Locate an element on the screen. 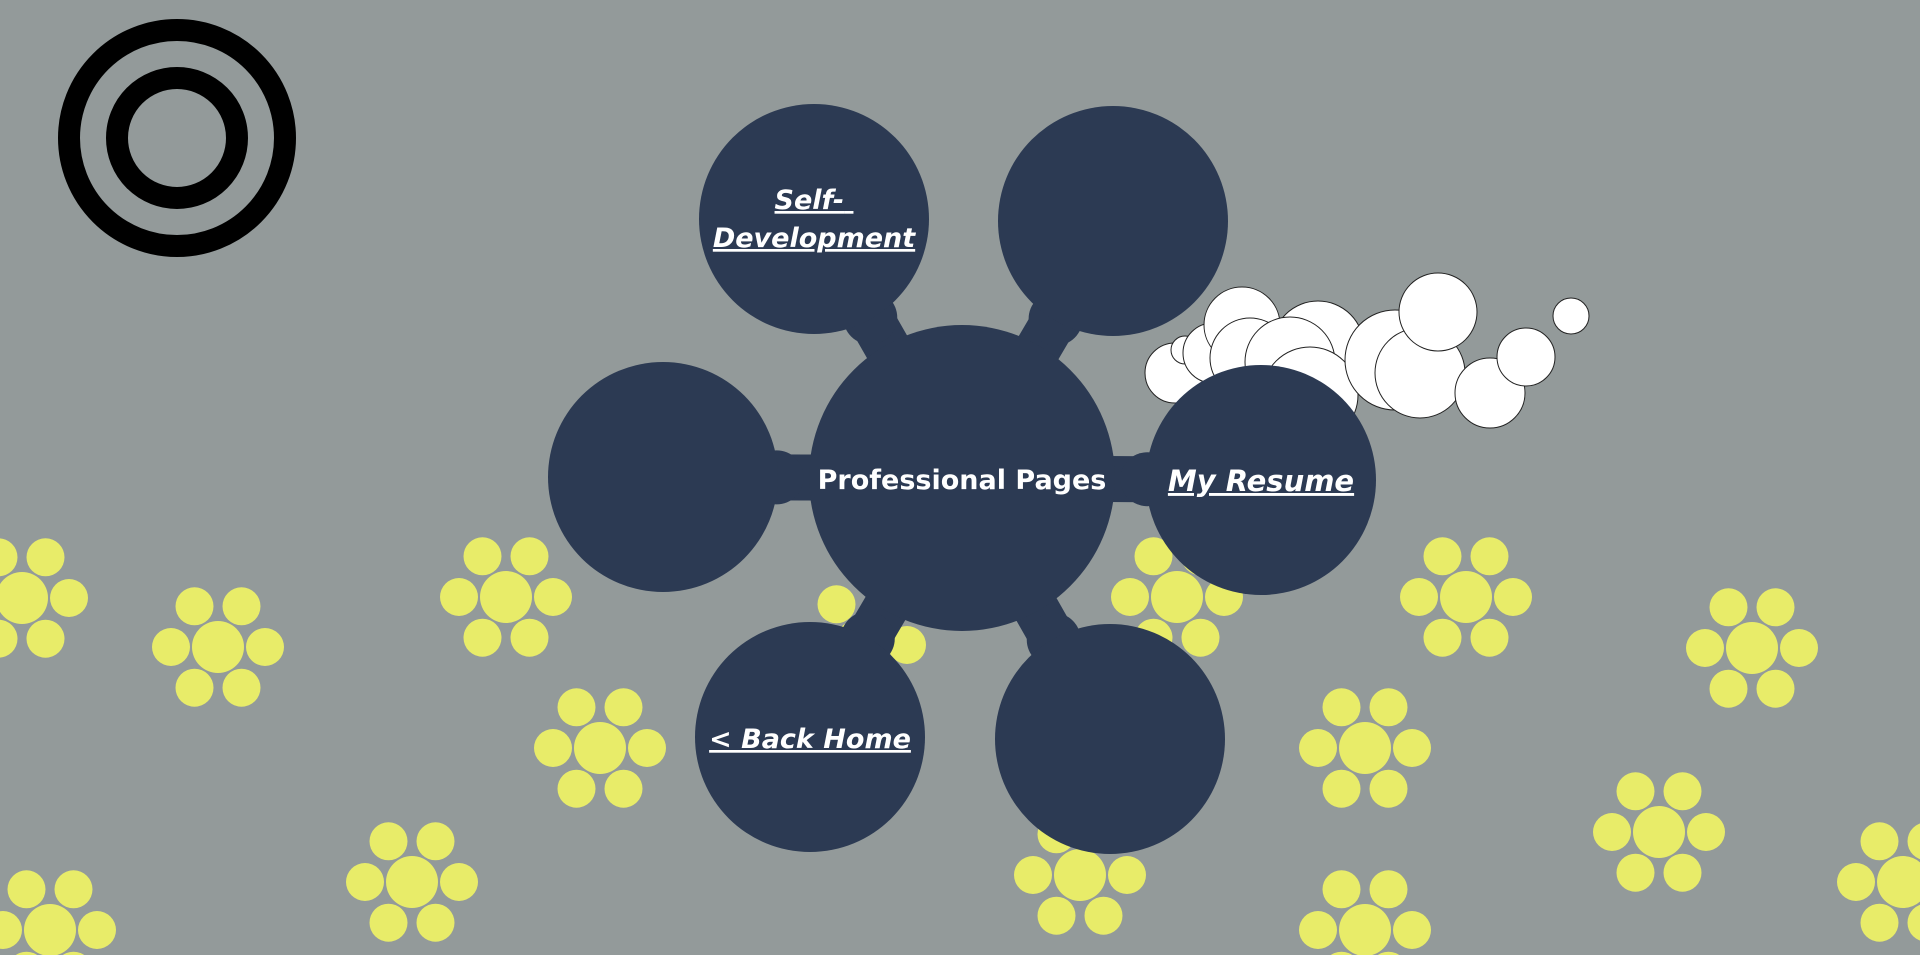 The image size is (1920, 955). concentric-rings-icon is located at coordinates (177, 138).